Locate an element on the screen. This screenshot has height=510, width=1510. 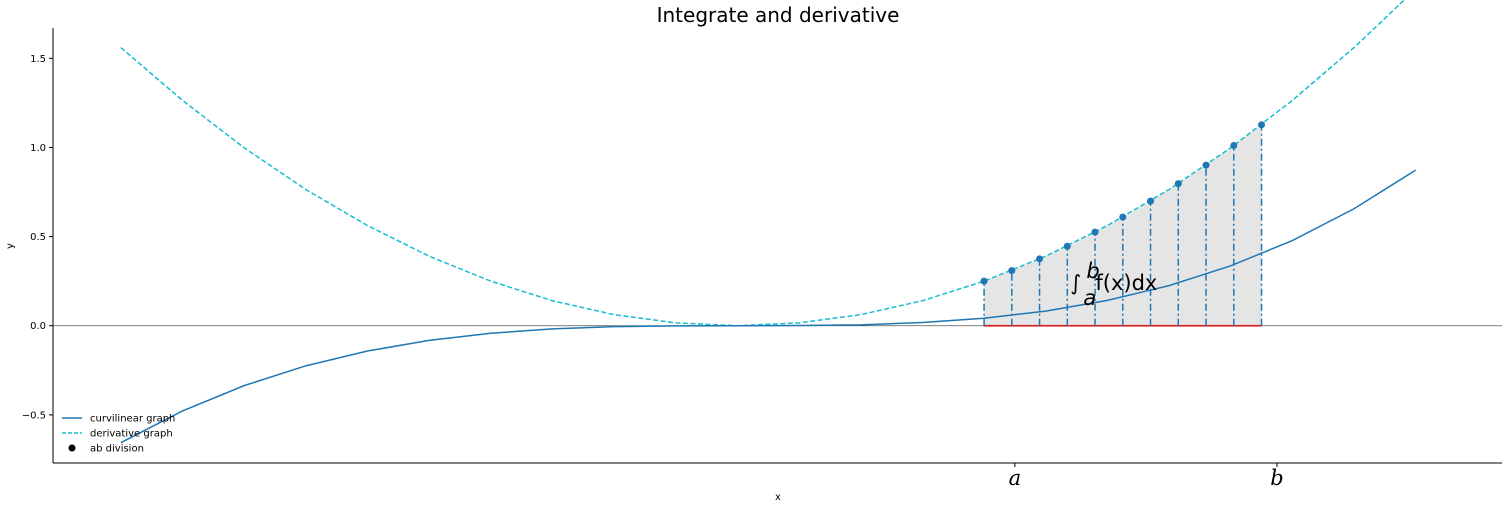
legend-label: curvilinear graph is located at coordinates (132, 419).